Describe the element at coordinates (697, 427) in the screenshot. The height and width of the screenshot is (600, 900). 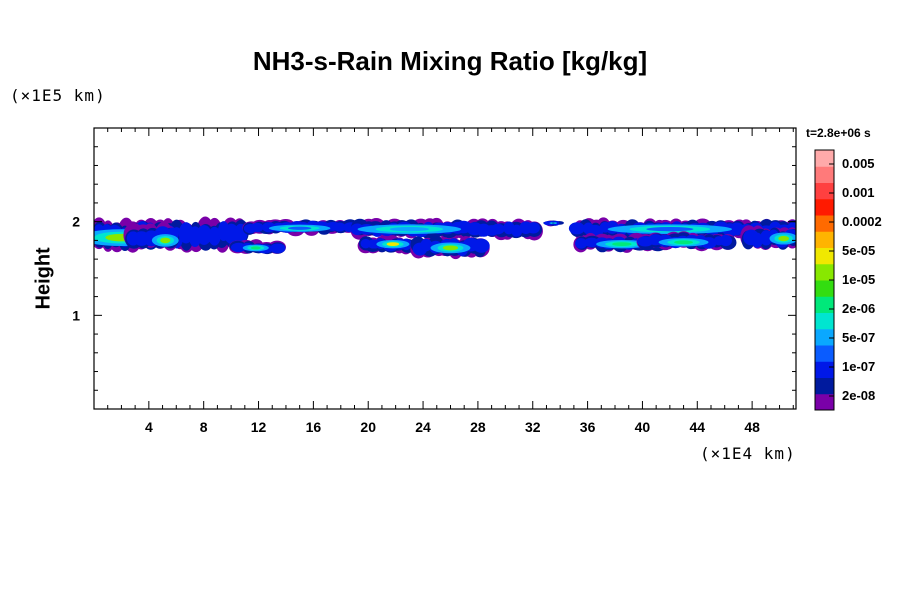
I see `x-tick-label: 44` at that location.